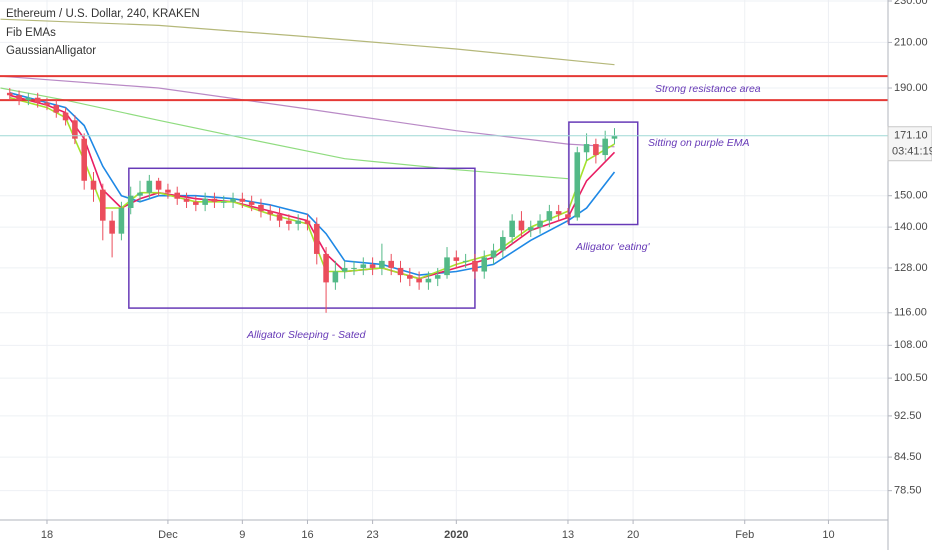  Describe the element at coordinates (908, 491) in the screenshot. I see `y-tick-label: 78.50` at that location.